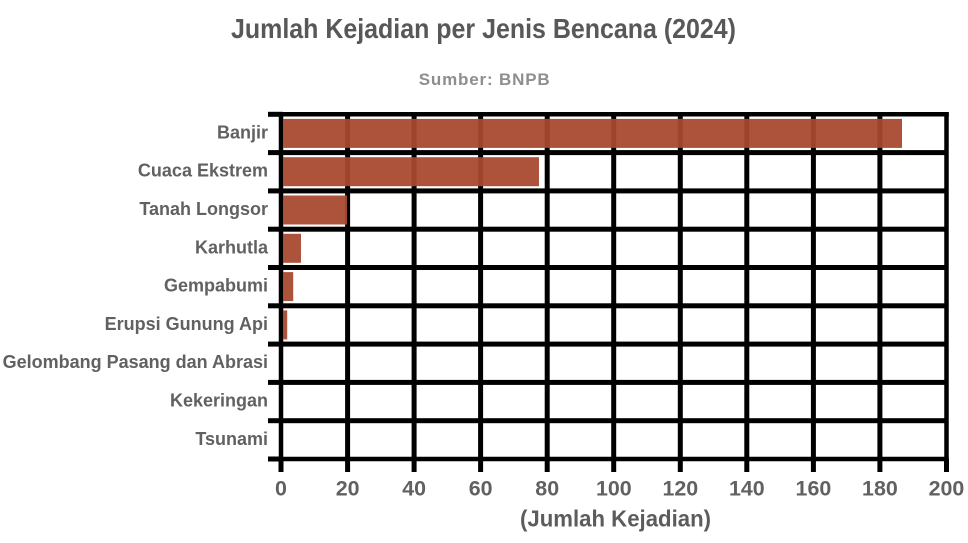 This screenshot has height=543, width=968. What do you see at coordinates (348, 489) in the screenshot?
I see `svg-text: 20` at bounding box center [348, 489].